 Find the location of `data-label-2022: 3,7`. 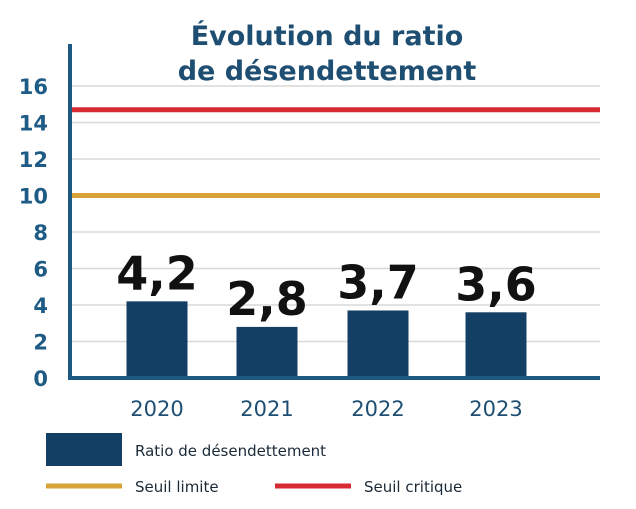

data-label-2022: 3,7 is located at coordinates (378, 282).